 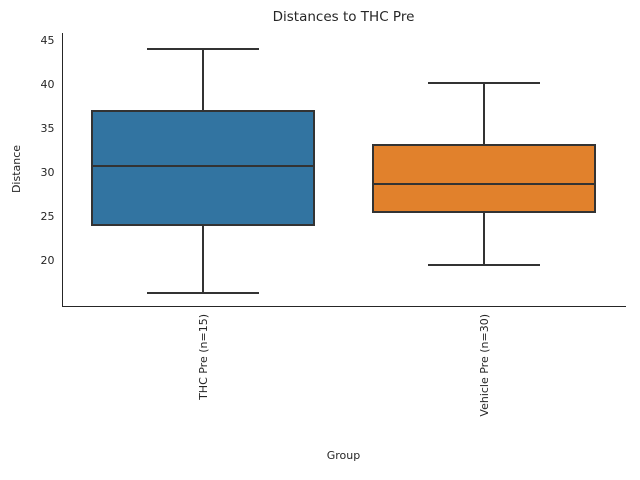 I want to click on x-axis-label: Group, so click(x=343, y=455).